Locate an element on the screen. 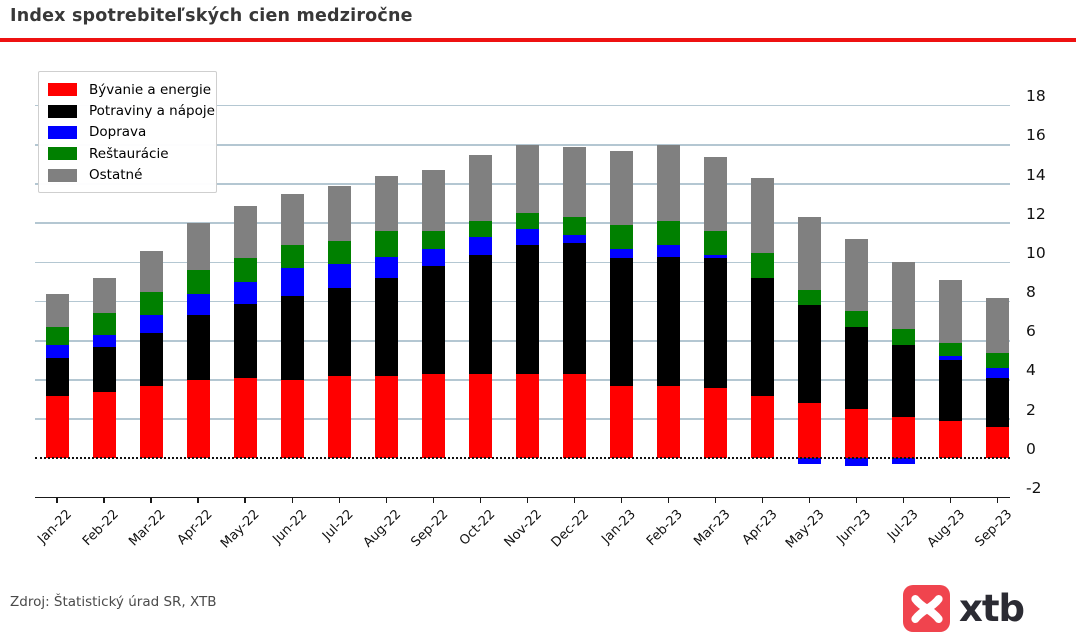 The width and height of the screenshot is (1076, 641). x-axis-label: Jul-22 is located at coordinates (338, 525).